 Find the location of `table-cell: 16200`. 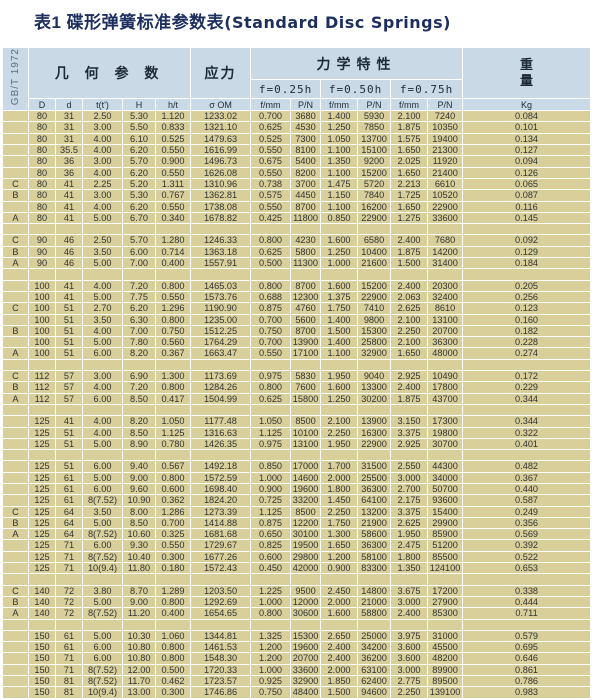

table-cell: 16200 is located at coordinates (374, 206).